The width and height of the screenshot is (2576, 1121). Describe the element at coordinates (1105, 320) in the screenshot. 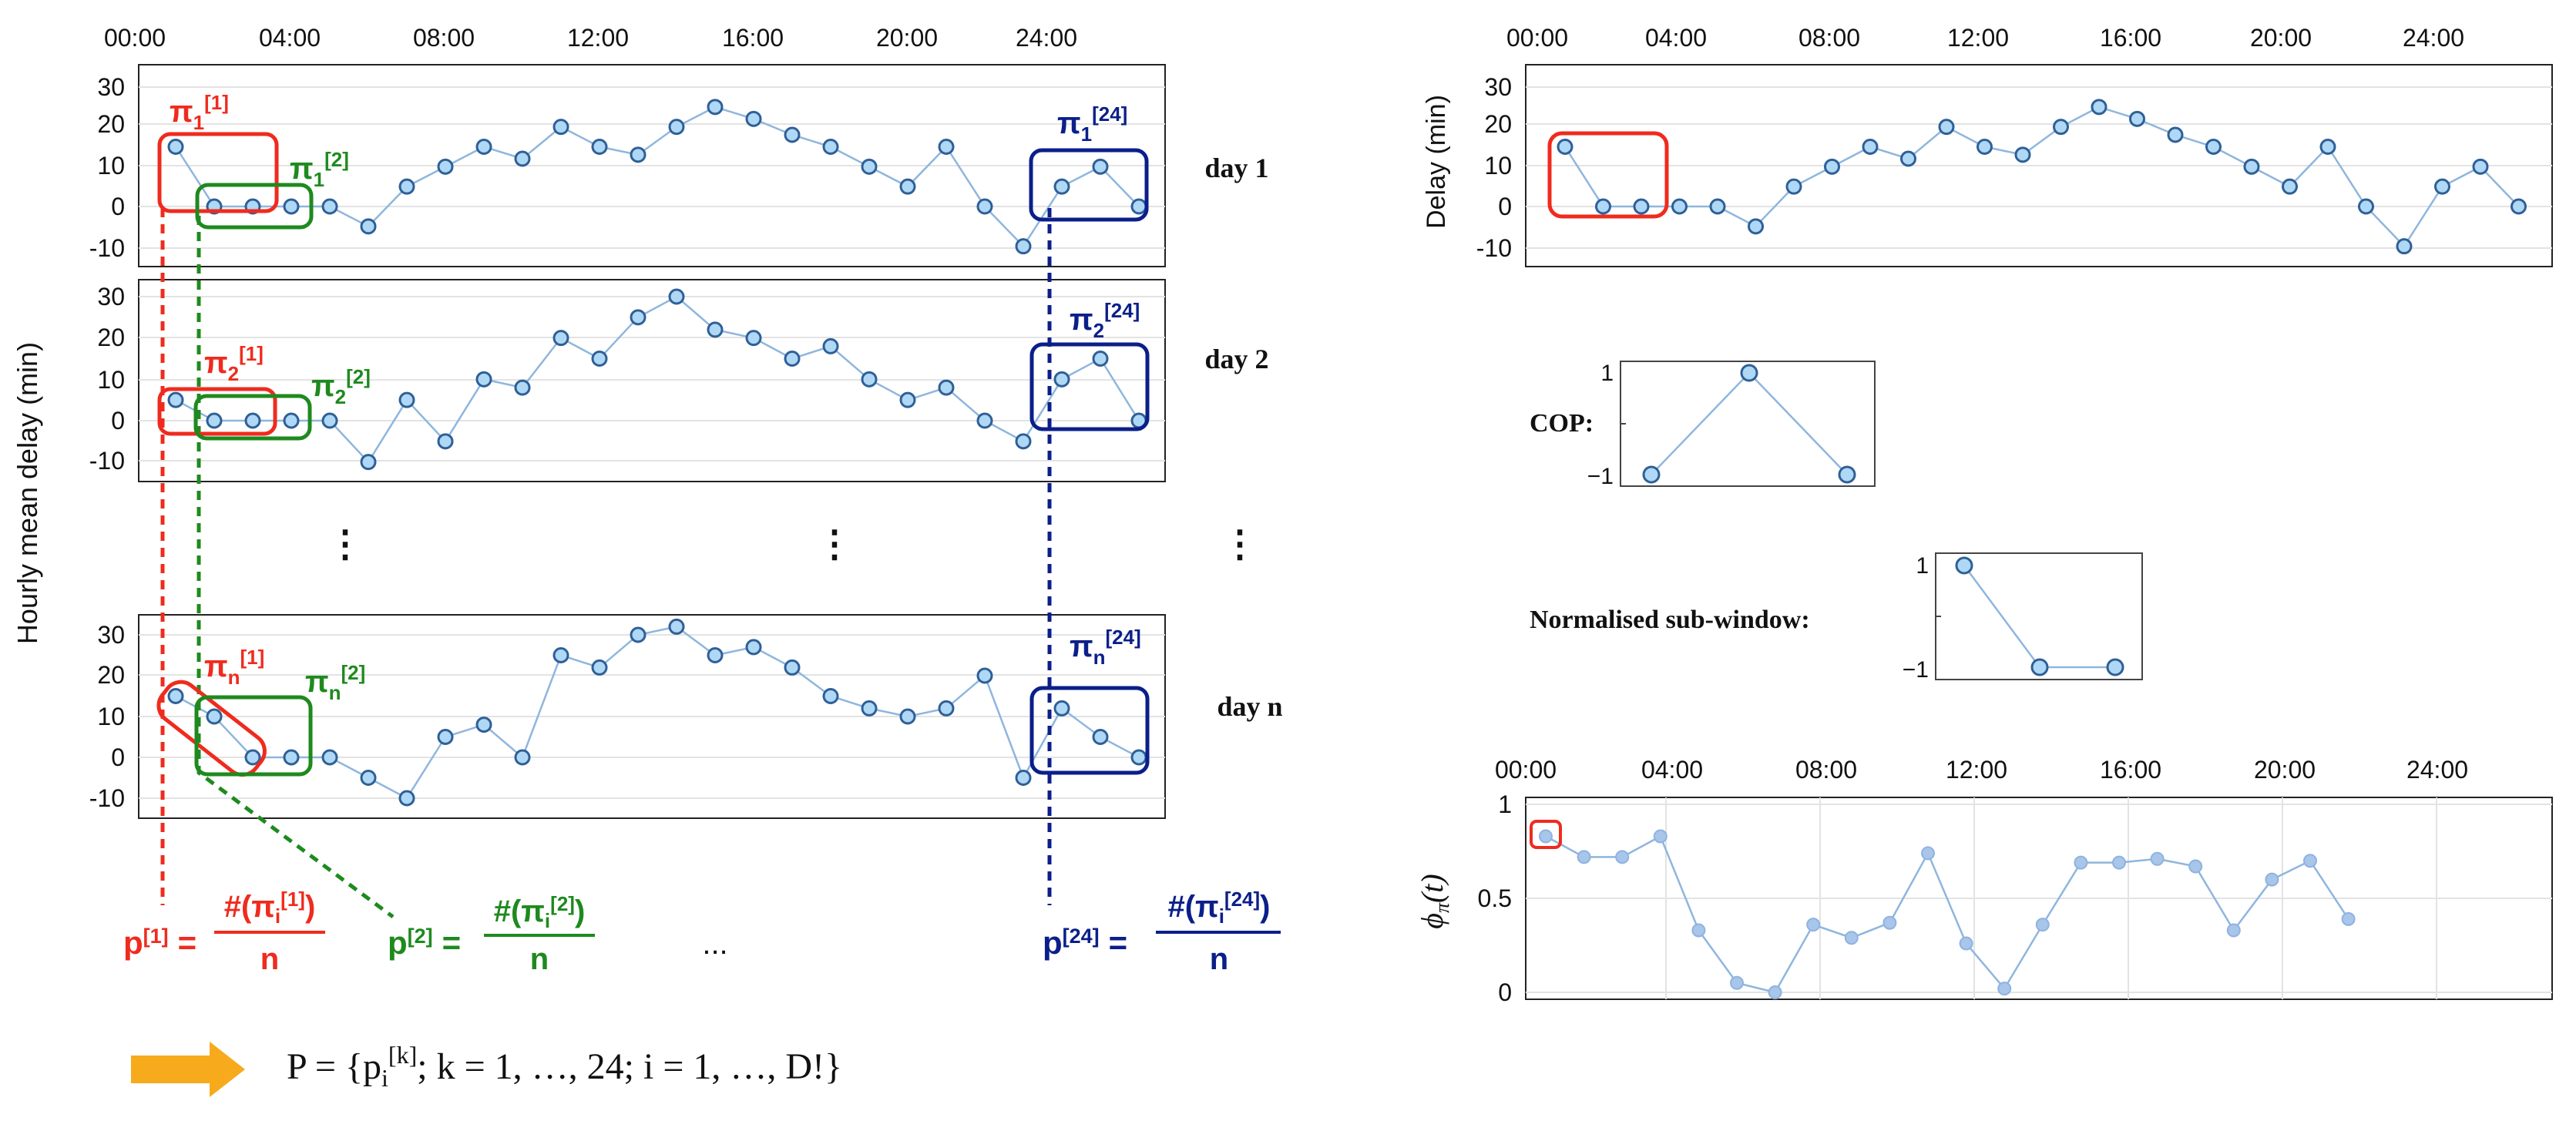

I see `day2-pattern-label-navy: π2[24]` at that location.